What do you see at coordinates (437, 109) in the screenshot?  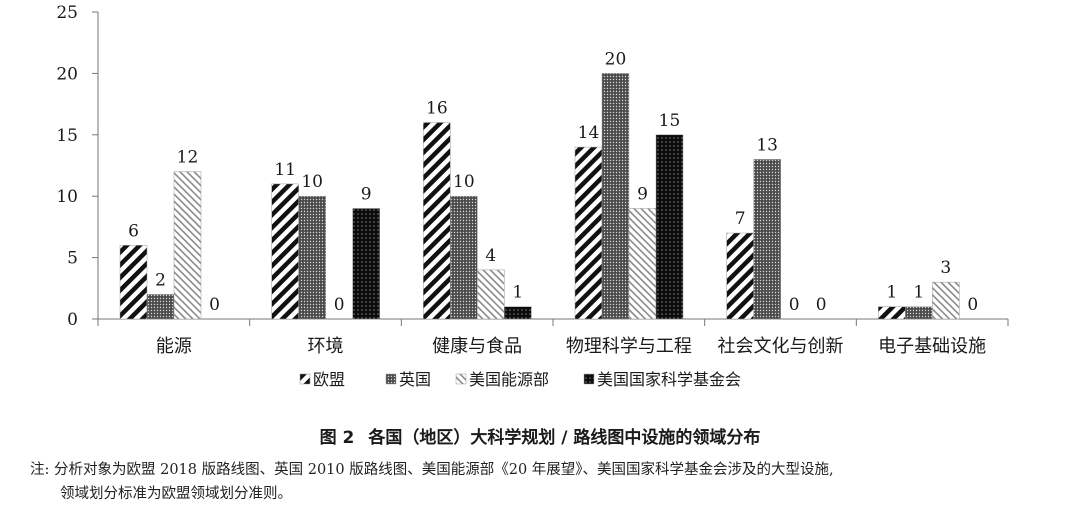 I see `data-label: 16` at bounding box center [437, 109].